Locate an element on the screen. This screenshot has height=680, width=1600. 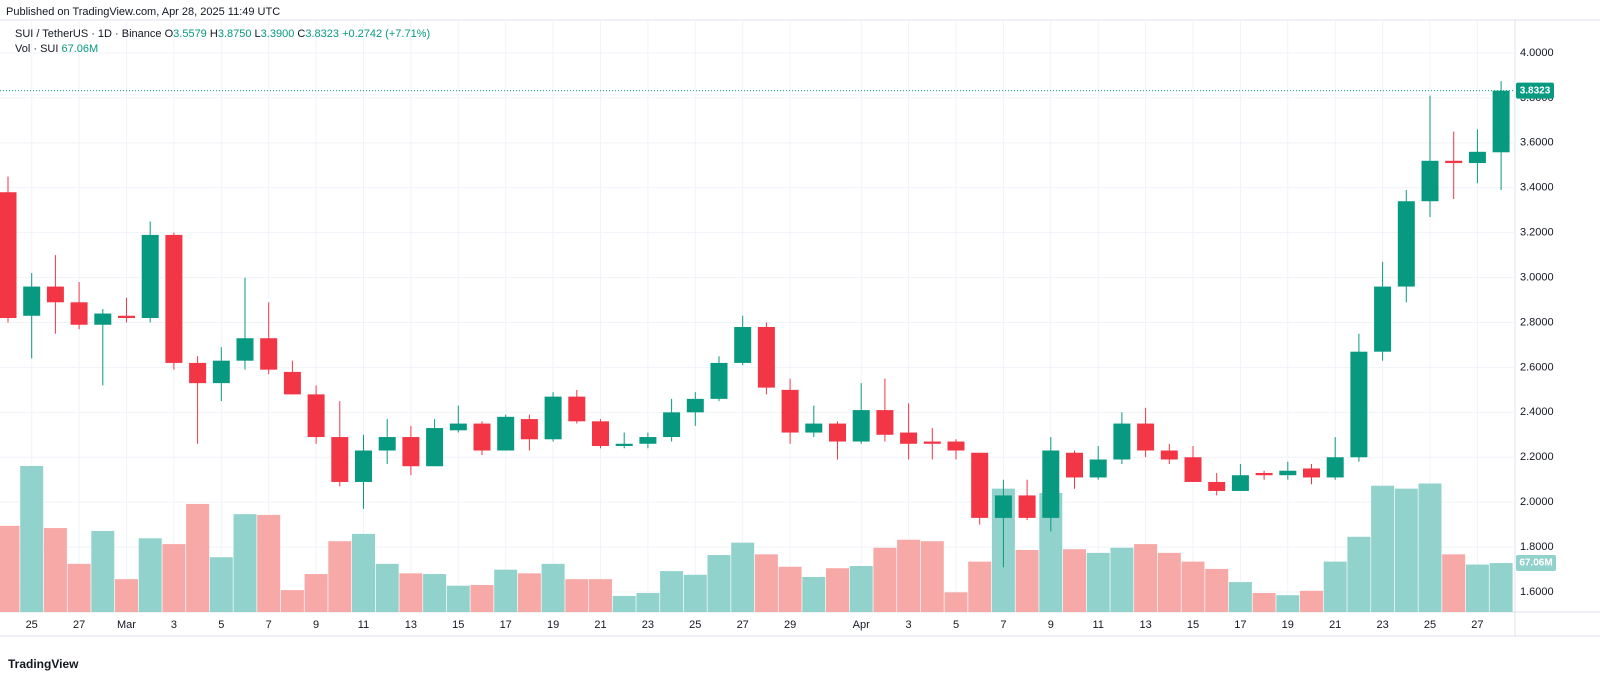
x-tick-label: 27 is located at coordinates (1477, 625).